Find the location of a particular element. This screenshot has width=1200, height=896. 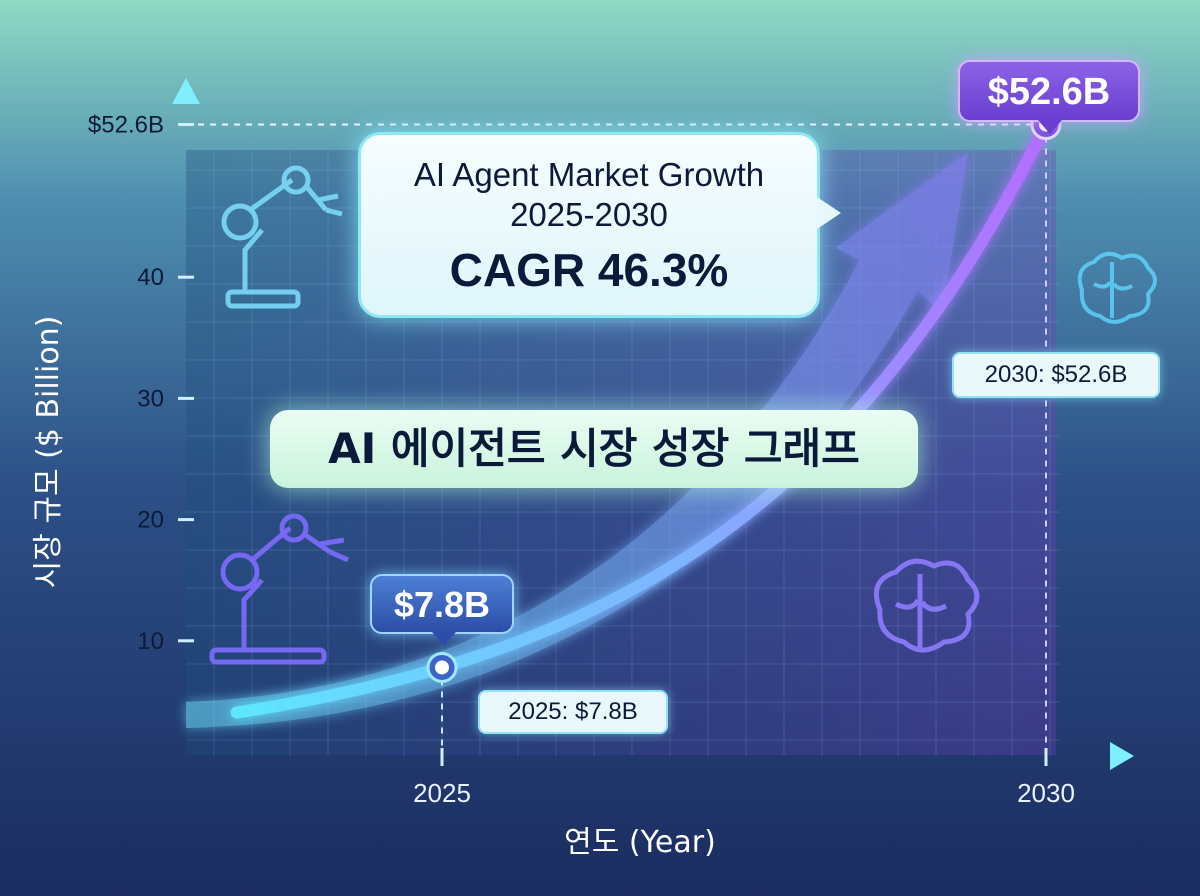

y-tick-label: 10 is located at coordinates (150, 641).